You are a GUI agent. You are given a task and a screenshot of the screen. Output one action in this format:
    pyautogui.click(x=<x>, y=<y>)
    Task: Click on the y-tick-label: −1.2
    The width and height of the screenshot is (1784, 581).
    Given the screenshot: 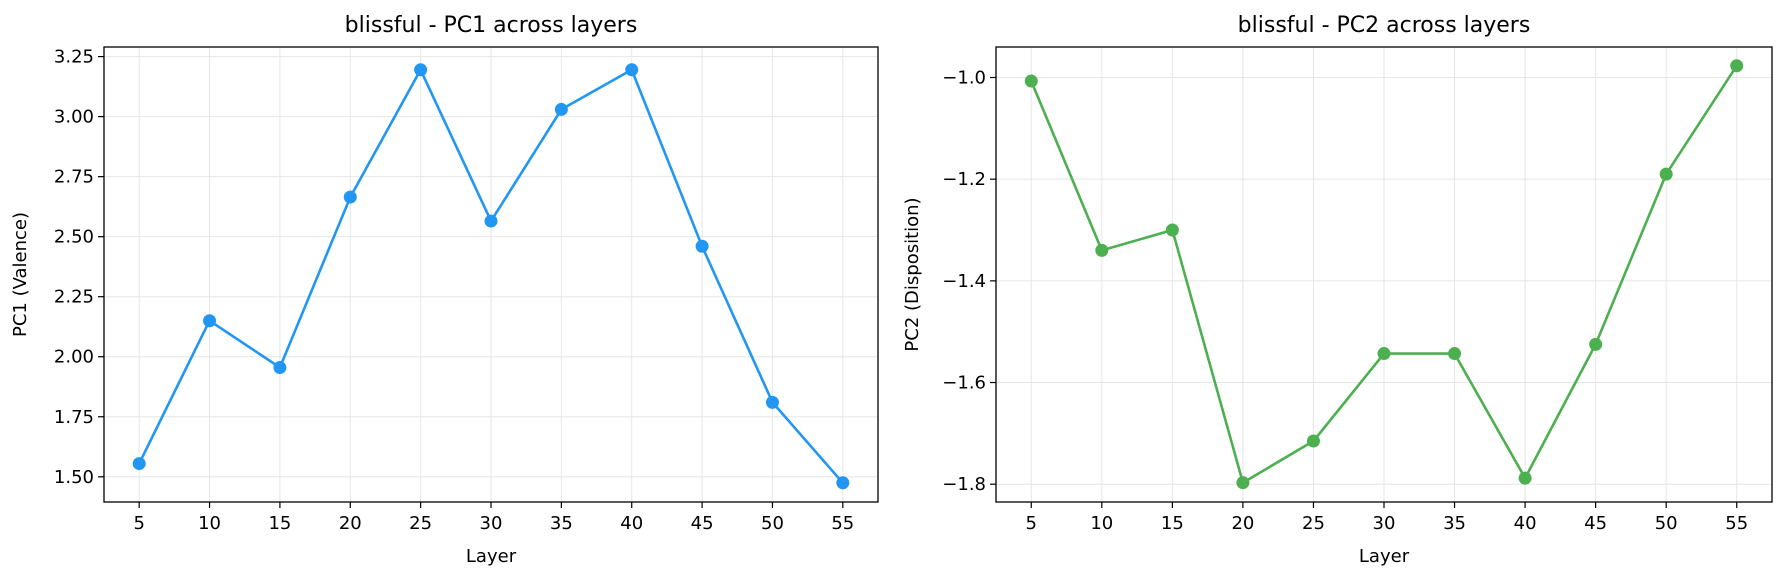 What is the action you would take?
    pyautogui.click(x=964, y=179)
    